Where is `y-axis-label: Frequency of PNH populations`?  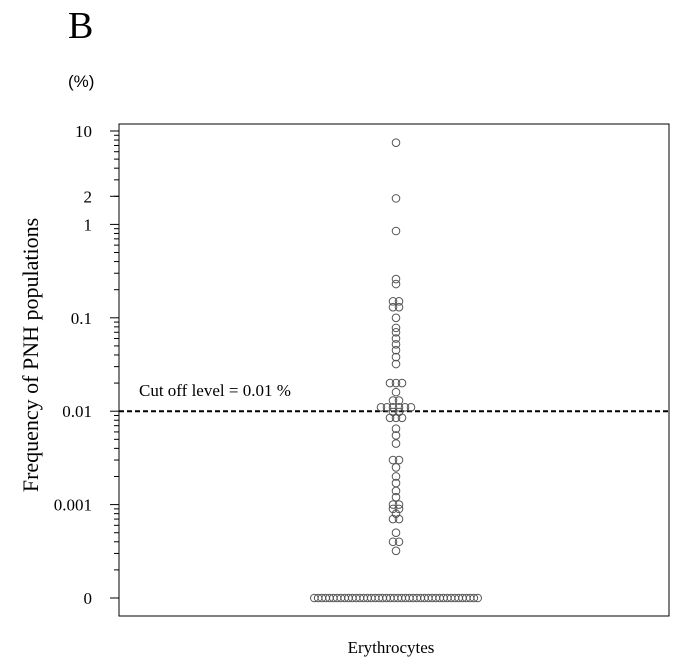 y-axis-label: Frequency of PNH populations is located at coordinates (30, 355).